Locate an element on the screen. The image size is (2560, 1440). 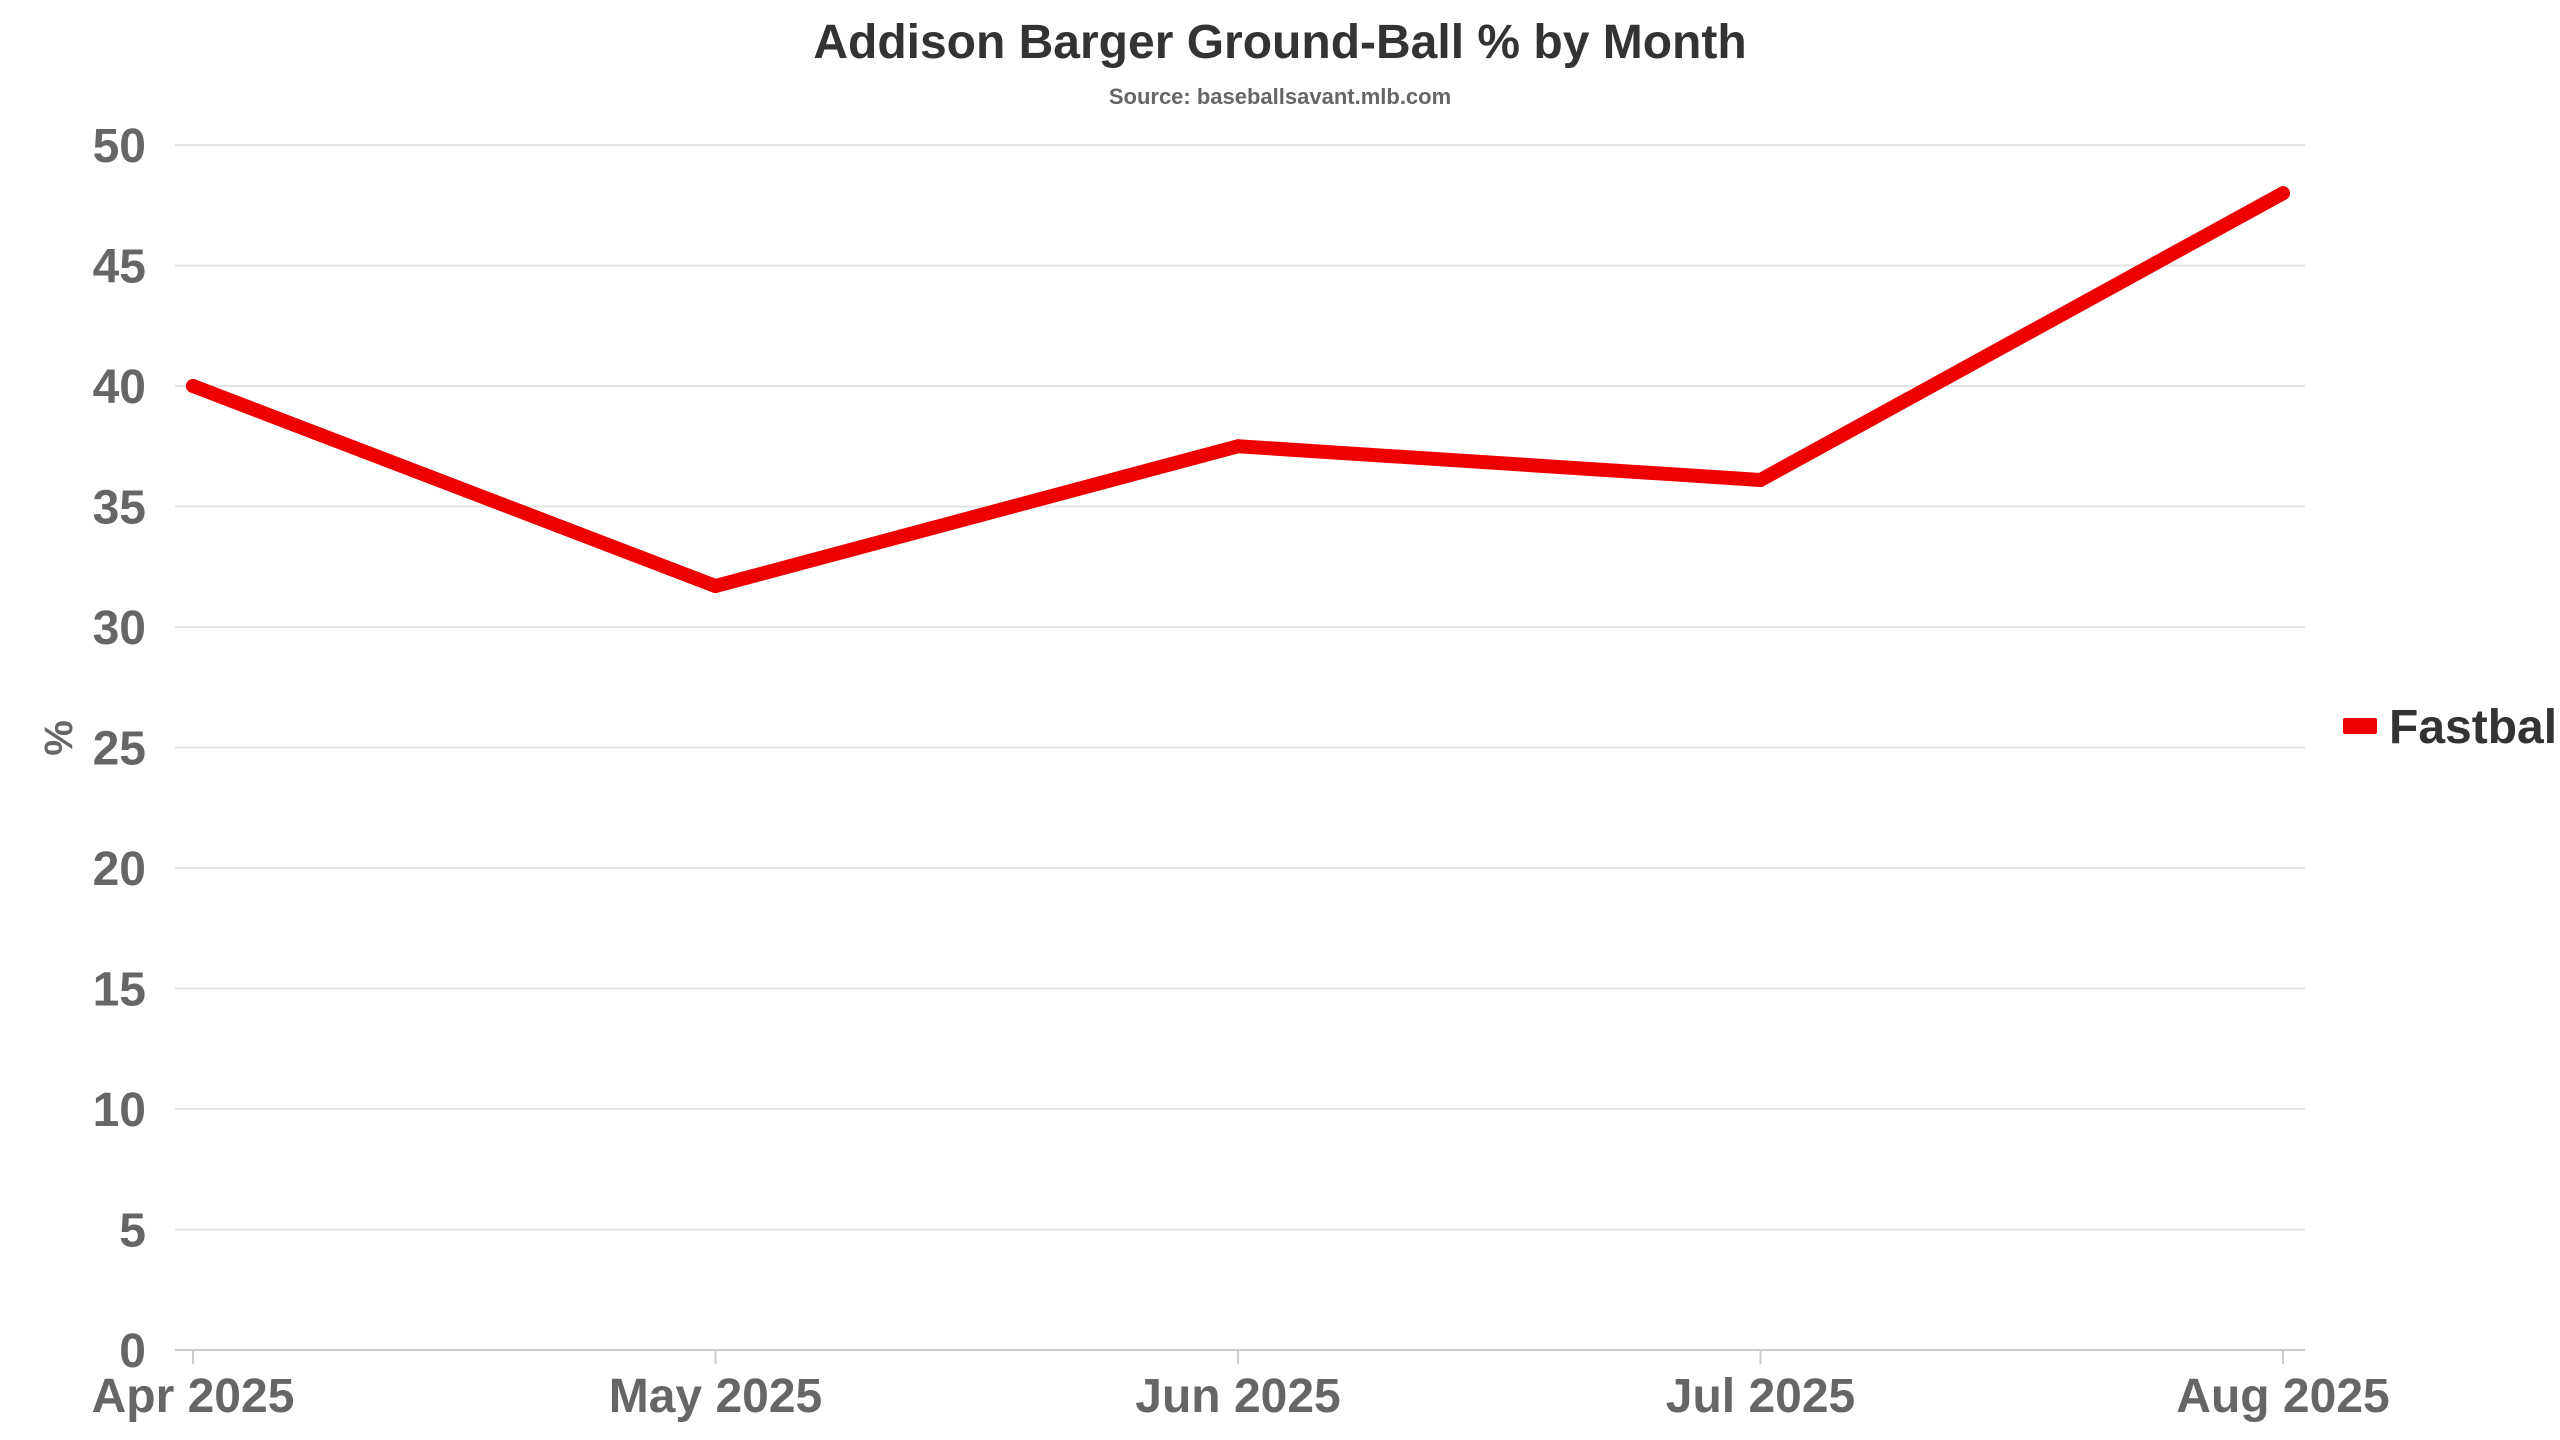
x-axis-ticks: Apr 2025 May 2025 Jun 2025 Jul 2025 Aug 2025 is located at coordinates (1241, 1386).